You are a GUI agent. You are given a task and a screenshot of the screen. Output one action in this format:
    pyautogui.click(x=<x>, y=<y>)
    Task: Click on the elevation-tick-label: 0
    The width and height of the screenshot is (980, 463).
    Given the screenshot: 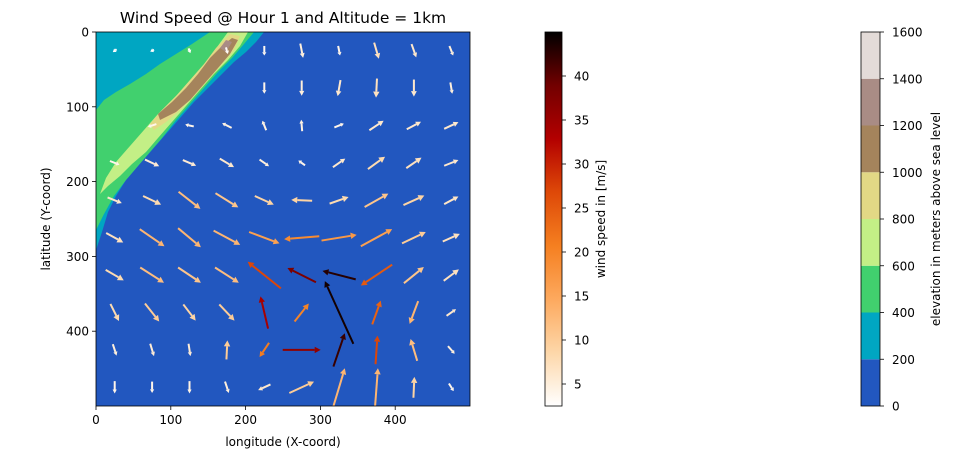 What is the action you would take?
    pyautogui.click(x=896, y=407)
    